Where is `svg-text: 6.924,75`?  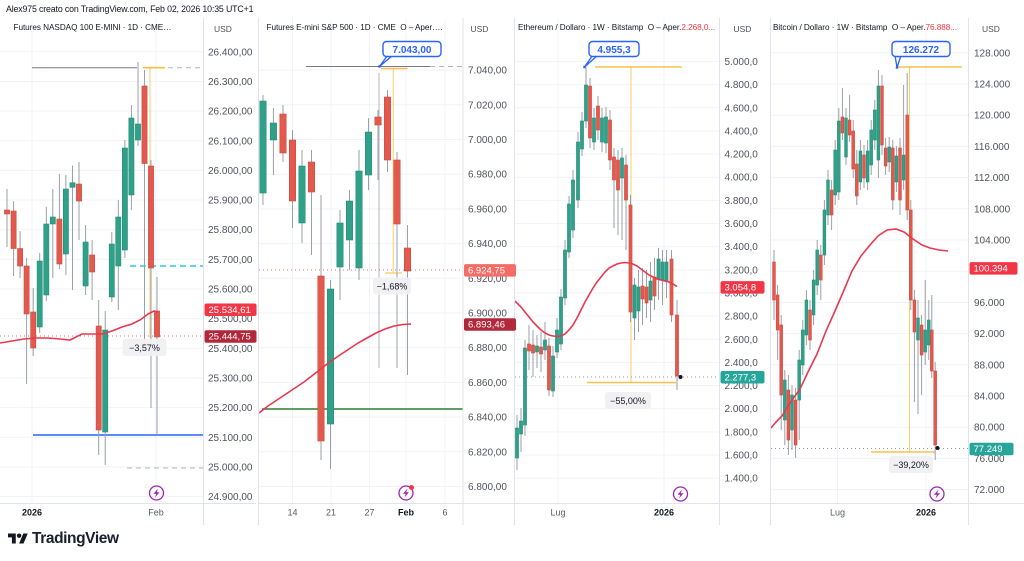
svg-text: 6.924,75 is located at coordinates (486, 270).